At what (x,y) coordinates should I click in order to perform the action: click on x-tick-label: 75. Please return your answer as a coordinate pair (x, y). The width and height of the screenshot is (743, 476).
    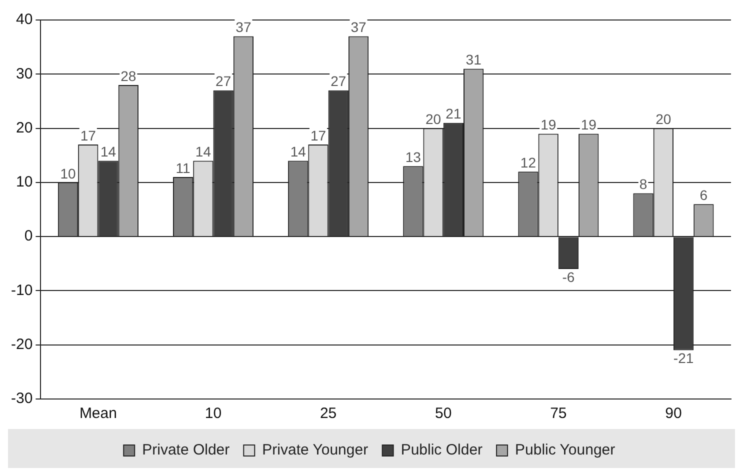
    Looking at the image, I should click on (558, 413).